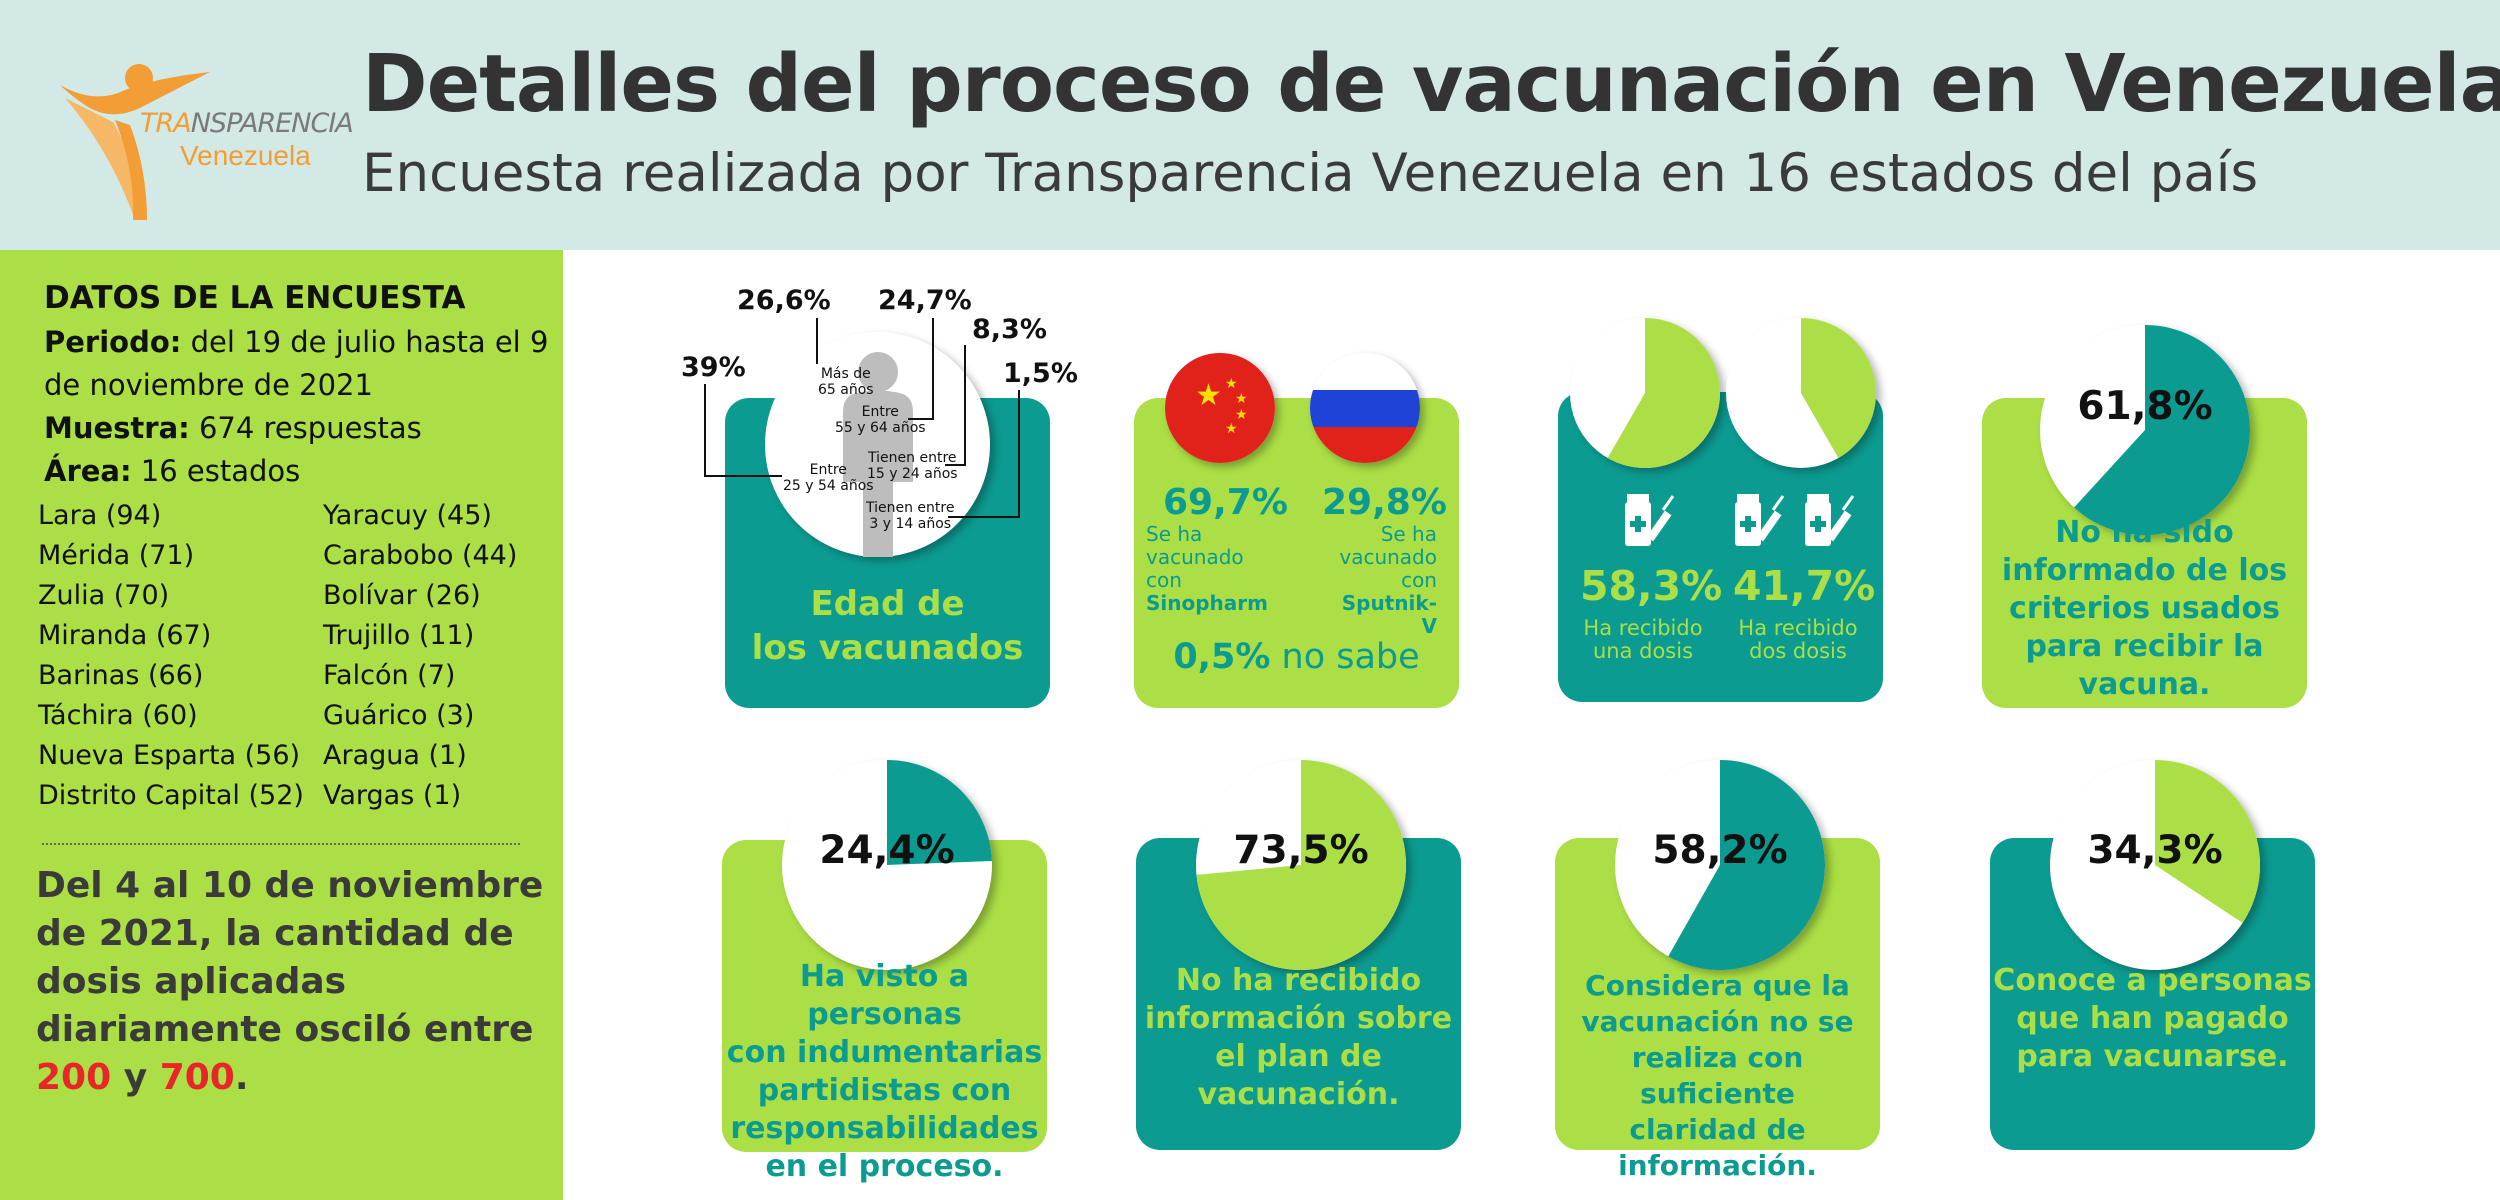  I want to click on stat-pie-partisan, so click(887, 865).